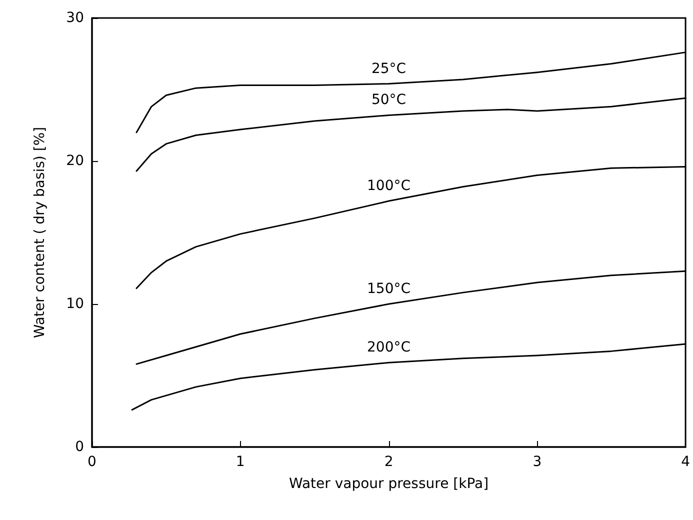  Describe the element at coordinates (389, 186) in the screenshot. I see `series-label: 100°C` at that location.